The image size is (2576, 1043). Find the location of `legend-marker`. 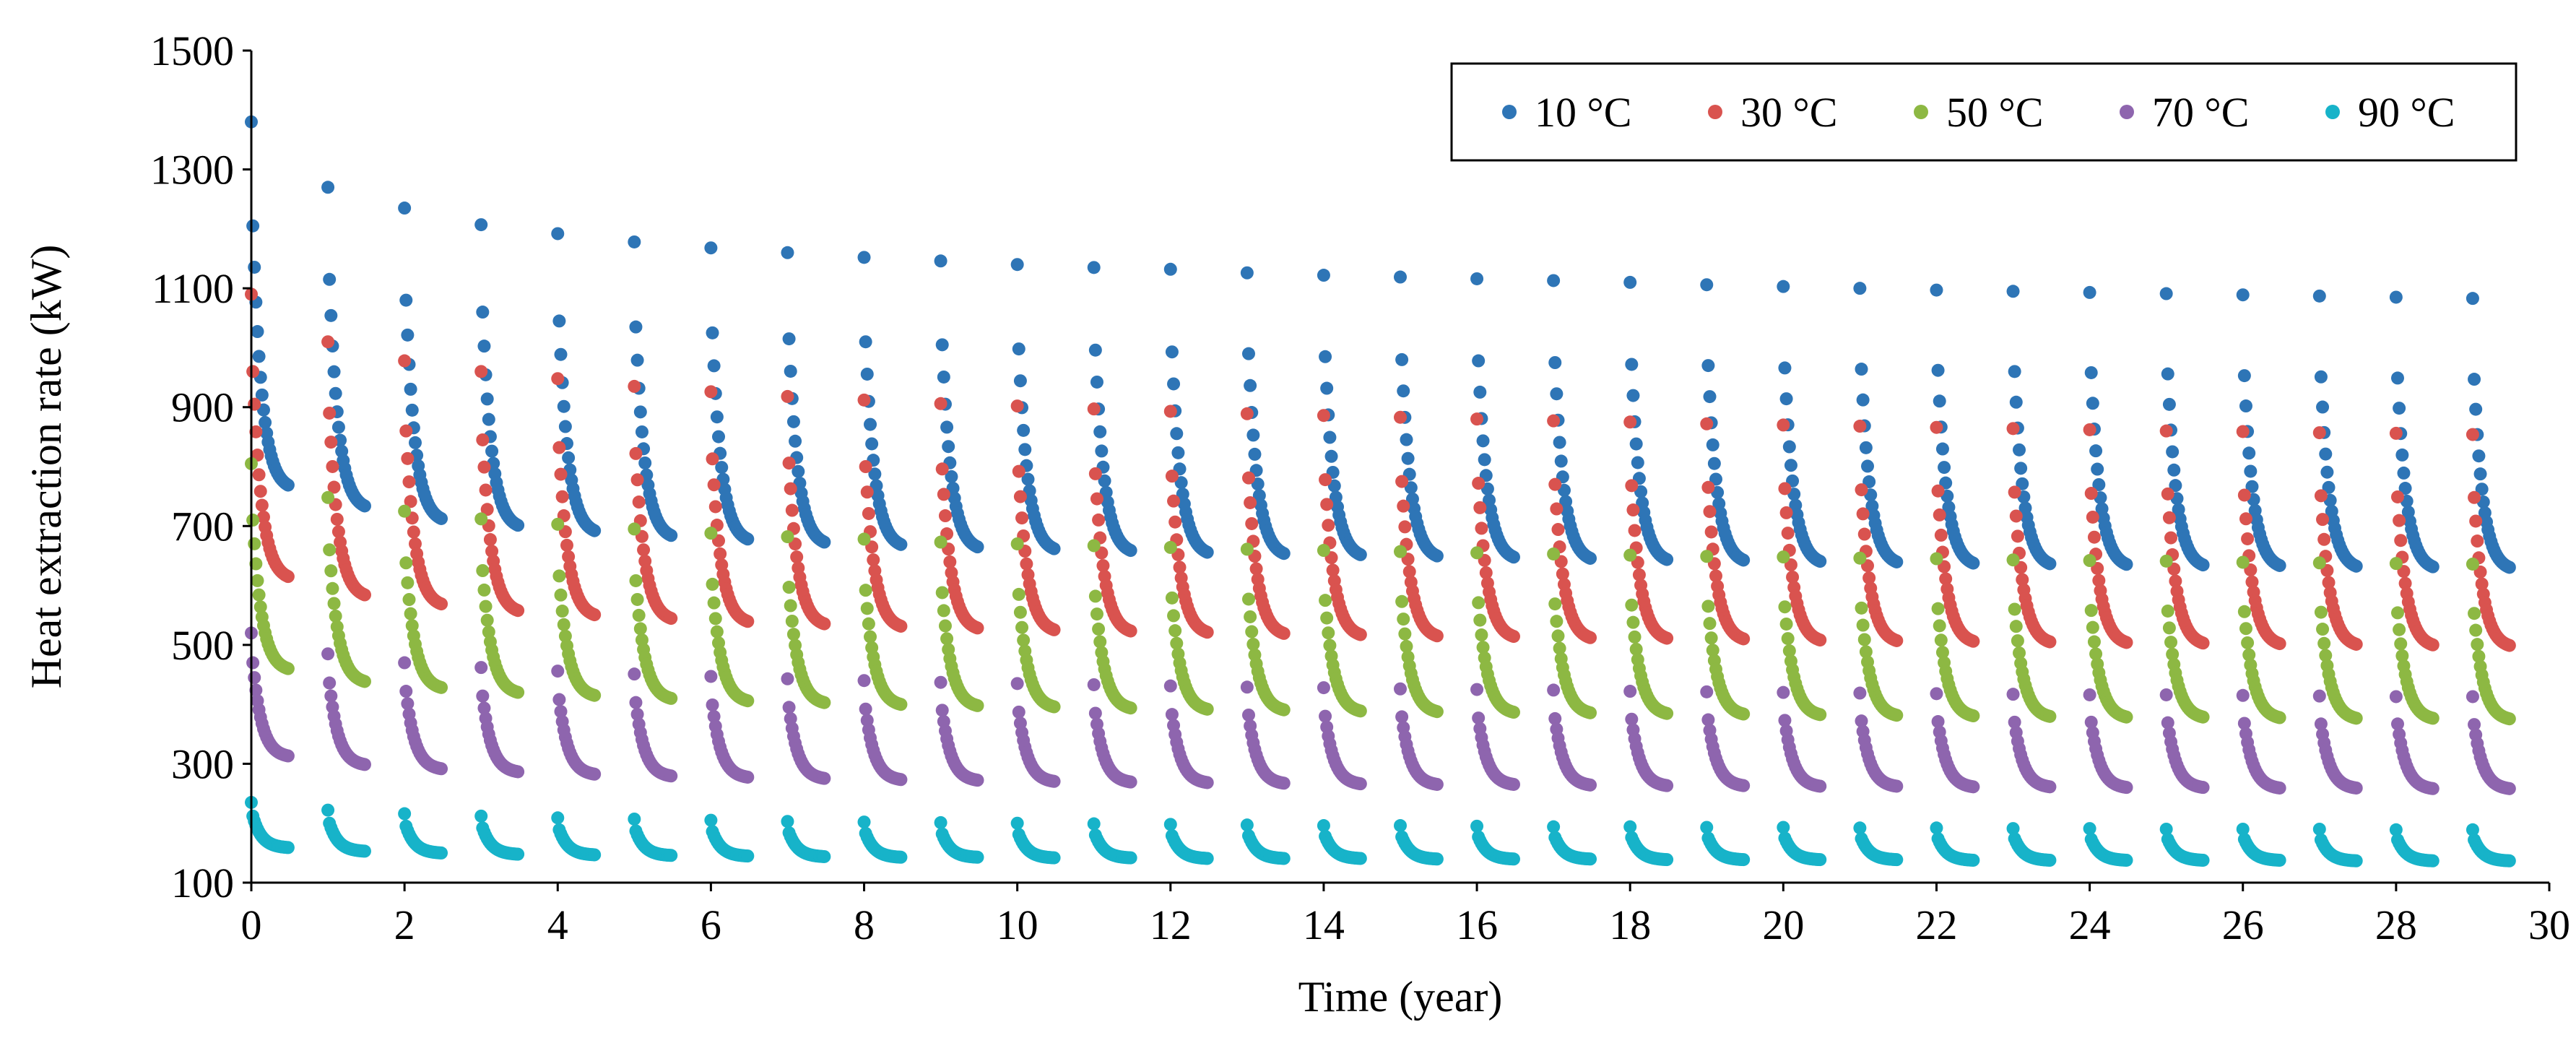

legend-marker is located at coordinates (2332, 112).